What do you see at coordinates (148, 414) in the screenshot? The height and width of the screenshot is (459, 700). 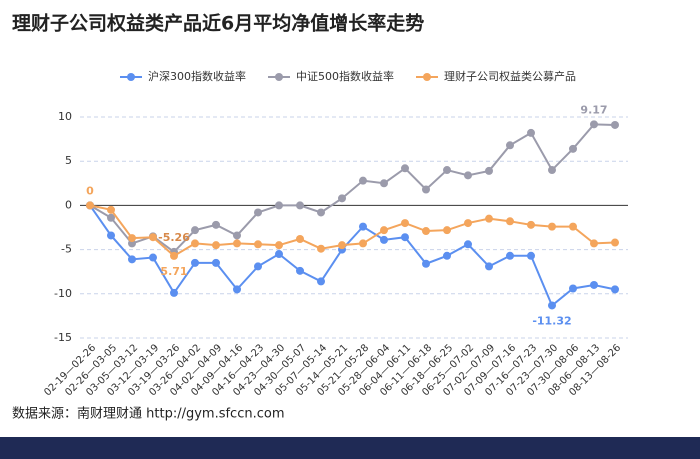 I see `source: 数据来源：南财理财通 http://gym.sfccn.com` at bounding box center [148, 414].